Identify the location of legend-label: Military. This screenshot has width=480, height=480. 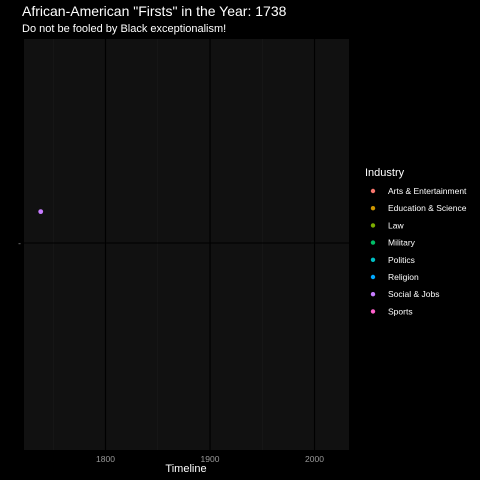
(402, 243).